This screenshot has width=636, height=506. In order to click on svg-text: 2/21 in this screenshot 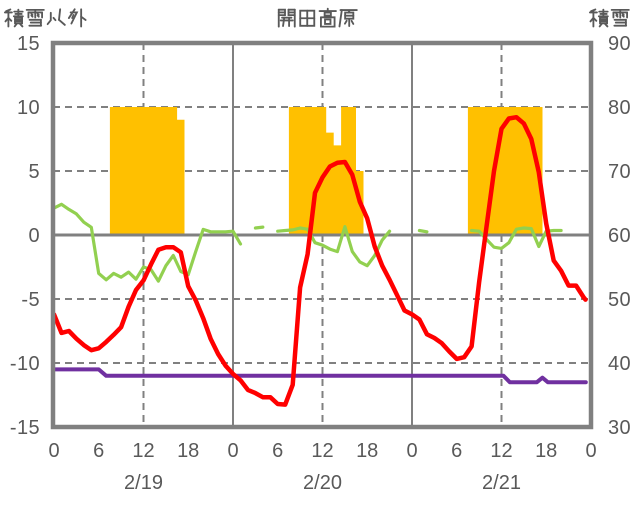, I will do `click(501, 483)`.